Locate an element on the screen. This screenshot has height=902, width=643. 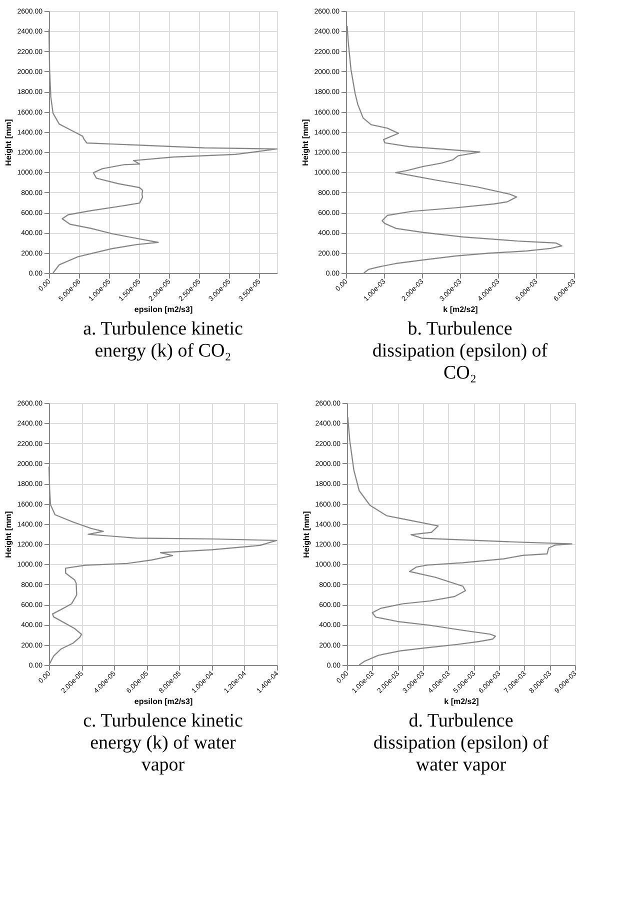
text: c. Turbulence kinetic energy (k) of water vapor is located at coordinates (163, 743).